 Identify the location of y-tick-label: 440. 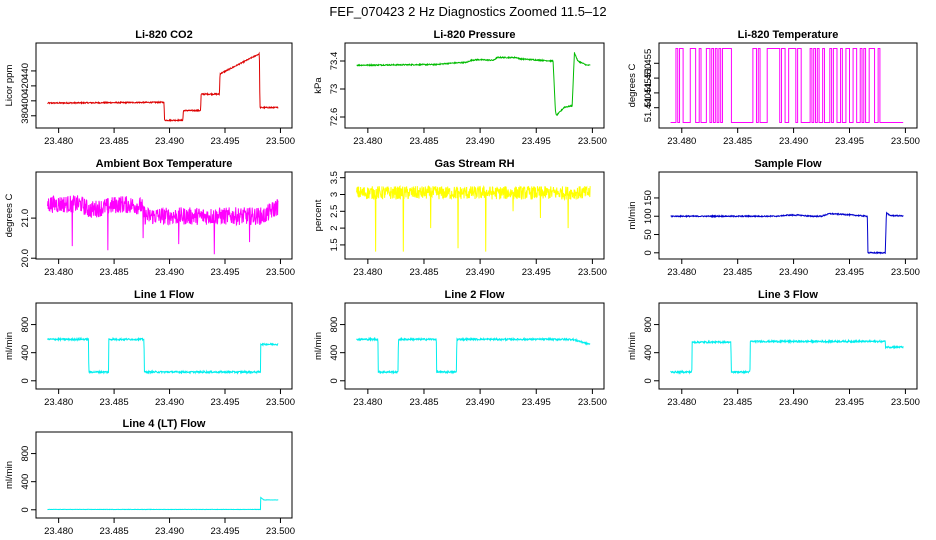
(25, 71).